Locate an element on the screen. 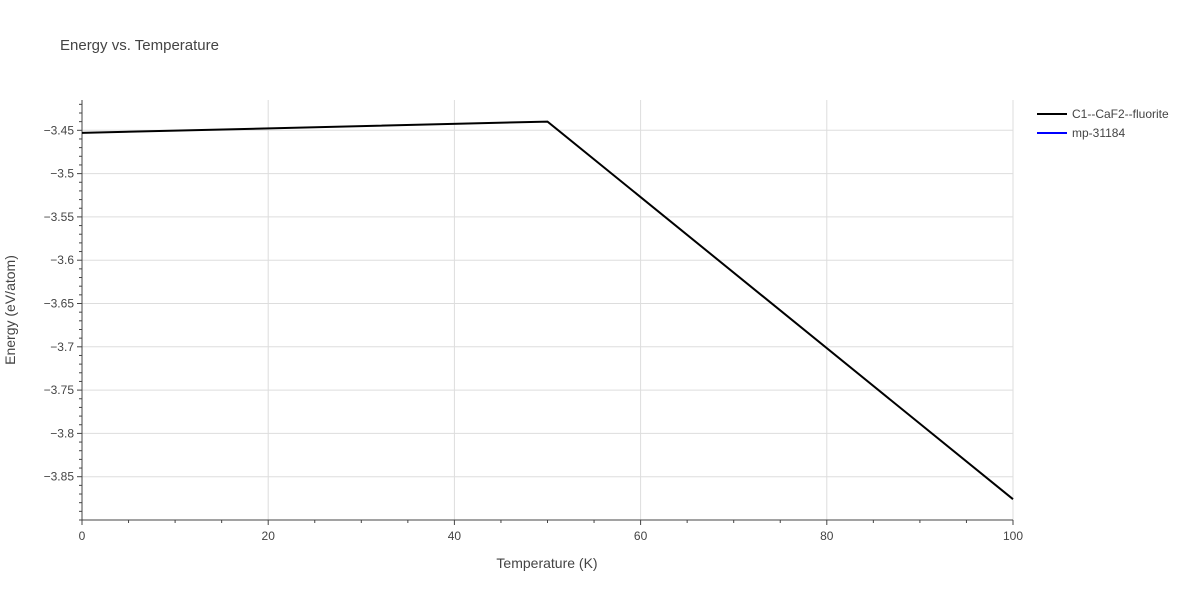  y-tick-label: −3.55 is located at coordinates (59, 217).